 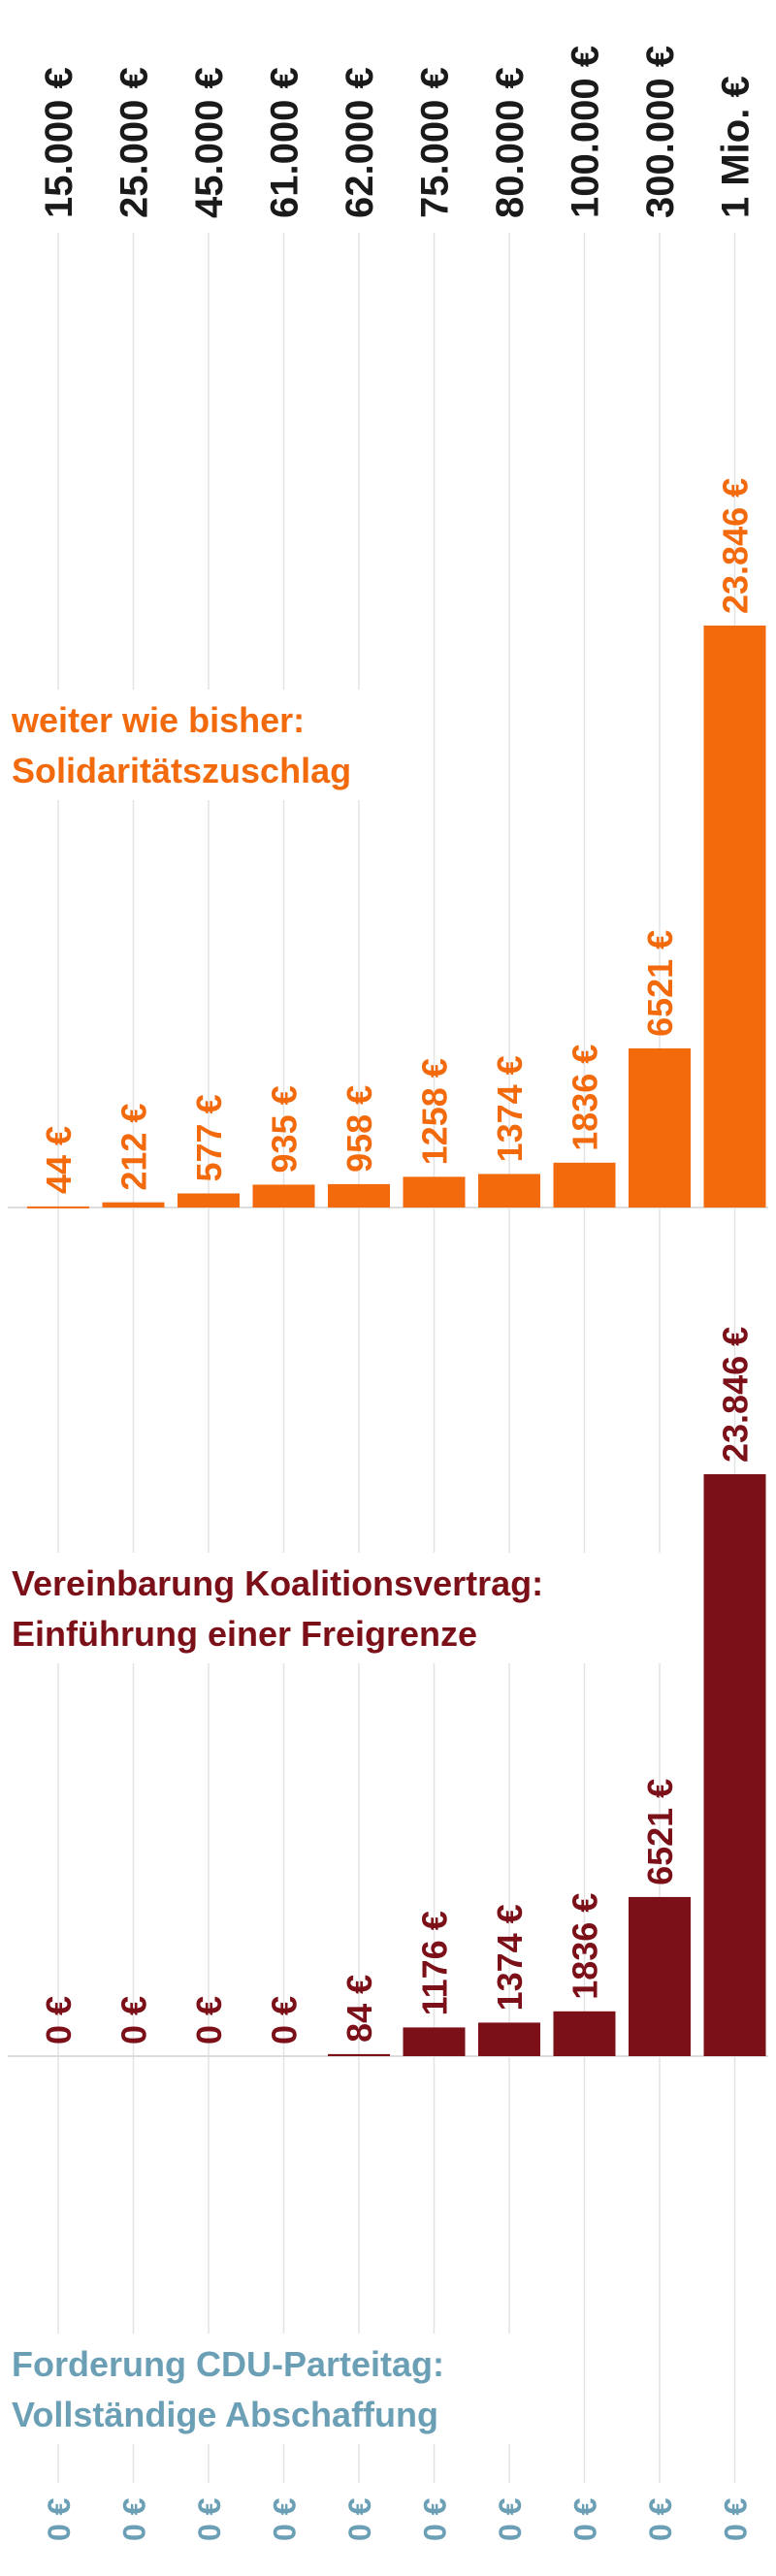 I want to click on category-label: 61.000 €, so click(x=285, y=142).